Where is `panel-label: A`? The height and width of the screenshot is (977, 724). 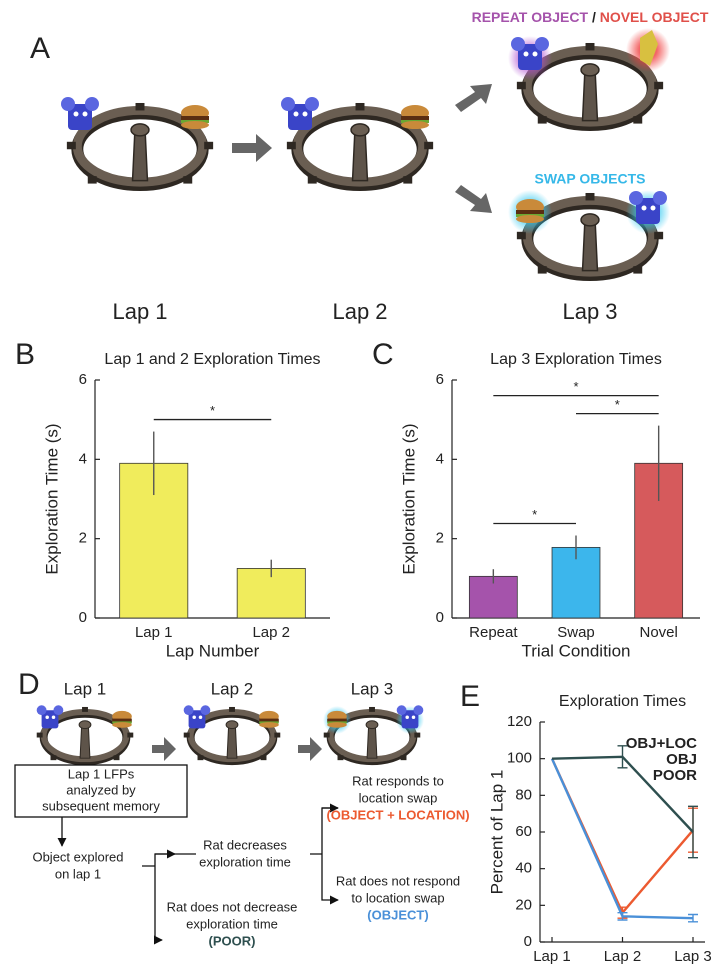 panel-label: A is located at coordinates (40, 48).